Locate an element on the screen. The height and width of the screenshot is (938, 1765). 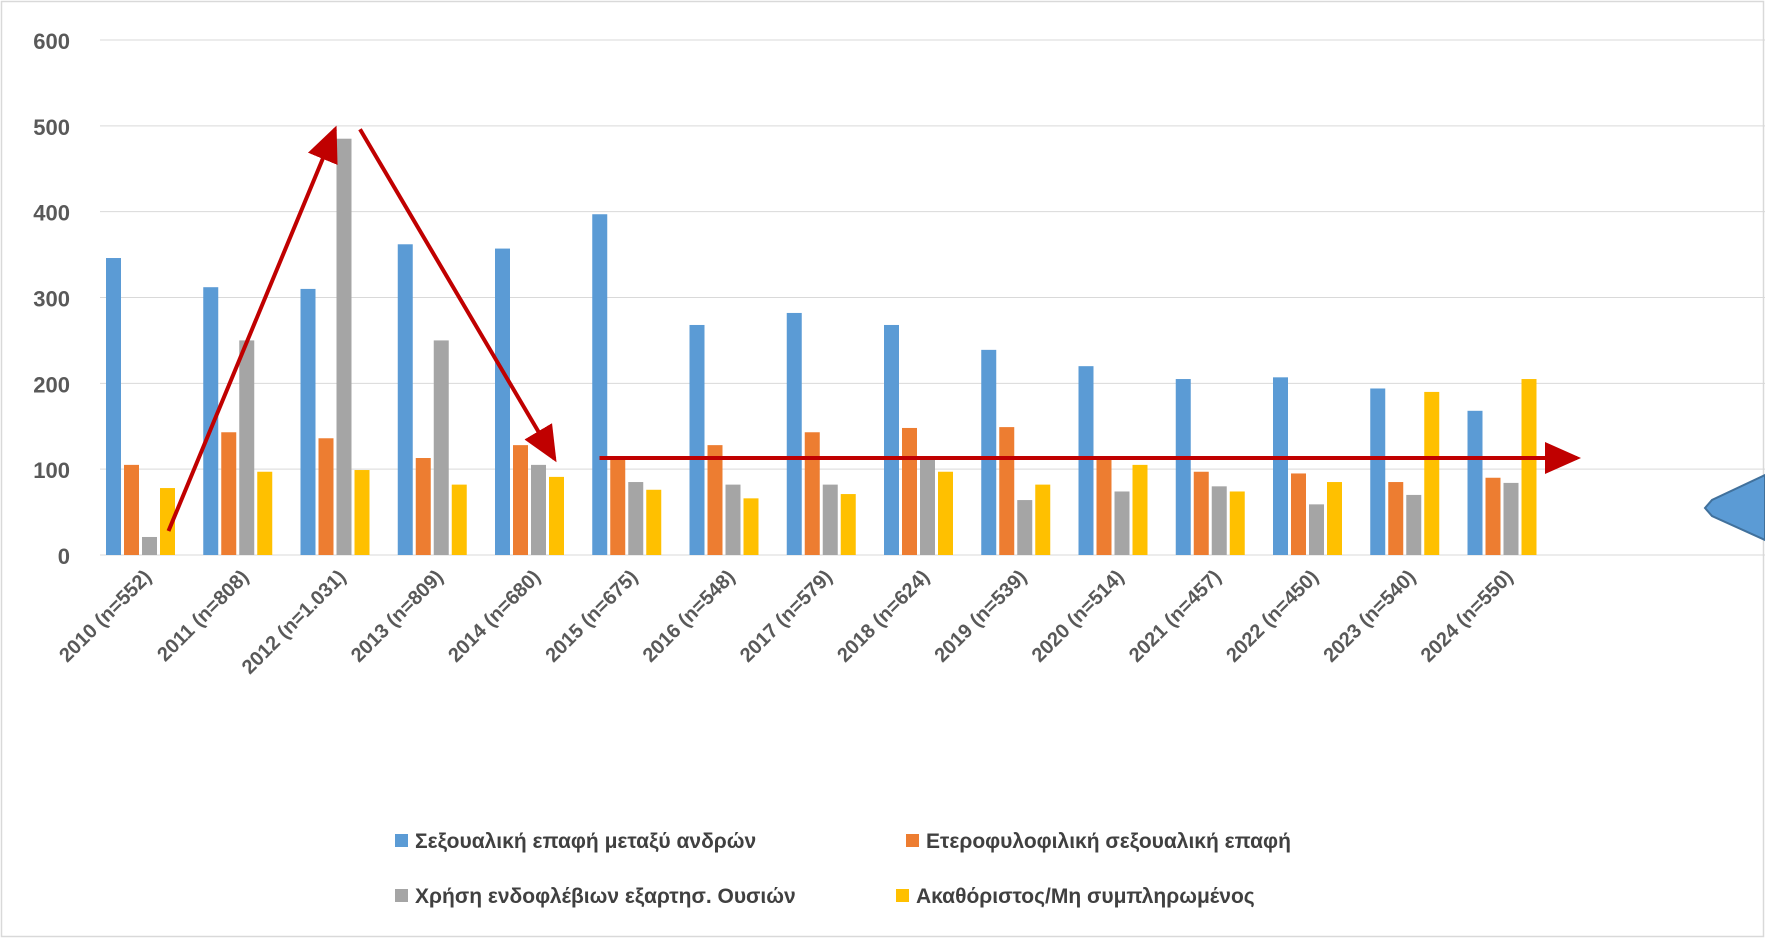
y-tick-label: 300 is located at coordinates (51, 299).